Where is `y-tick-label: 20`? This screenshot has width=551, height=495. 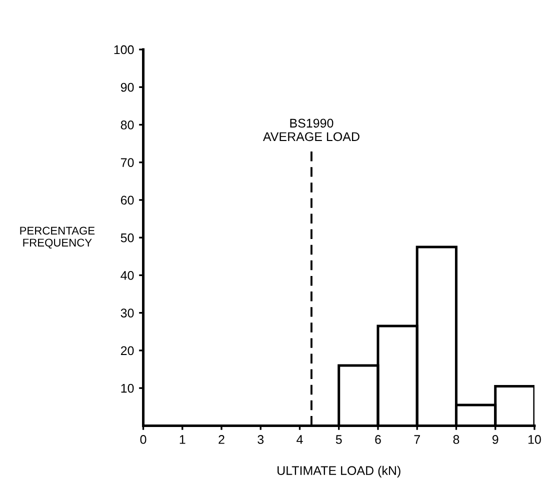
y-tick-label: 20 is located at coordinates (127, 351).